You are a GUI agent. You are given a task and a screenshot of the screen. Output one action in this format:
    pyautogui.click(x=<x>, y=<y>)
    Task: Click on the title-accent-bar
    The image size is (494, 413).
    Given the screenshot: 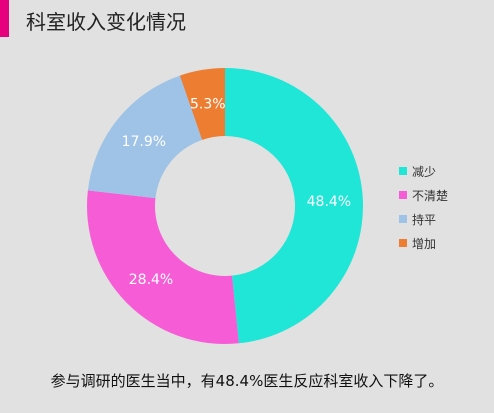 What is the action you would take?
    pyautogui.click(x=4, y=18)
    